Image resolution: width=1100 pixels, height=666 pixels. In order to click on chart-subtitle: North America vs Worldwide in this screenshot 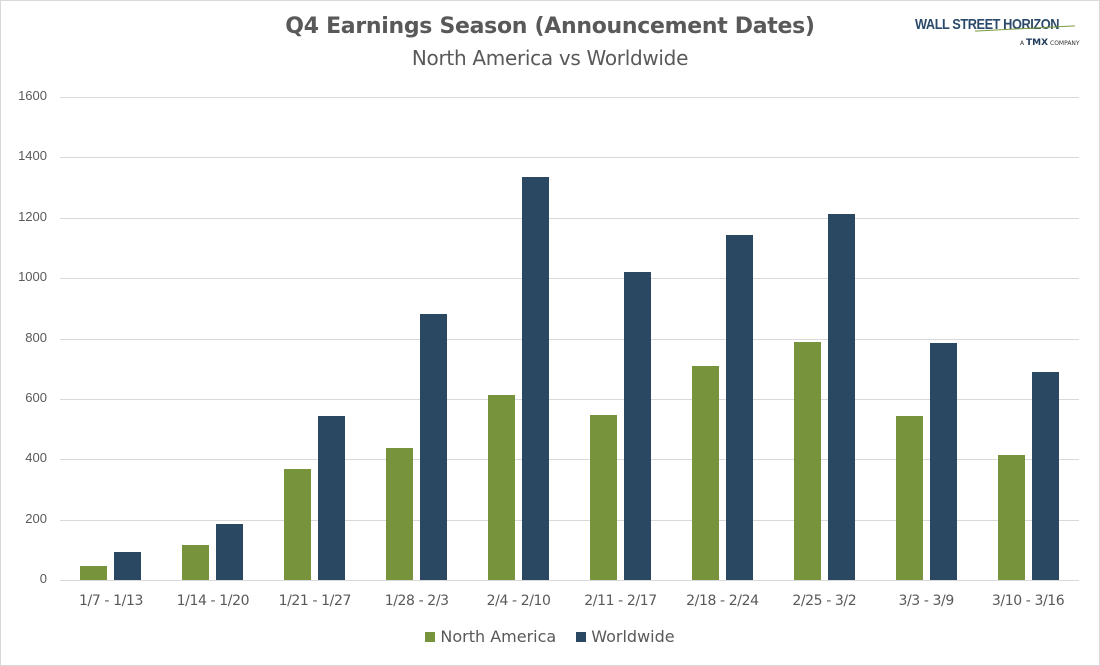, I will do `click(550, 58)`.